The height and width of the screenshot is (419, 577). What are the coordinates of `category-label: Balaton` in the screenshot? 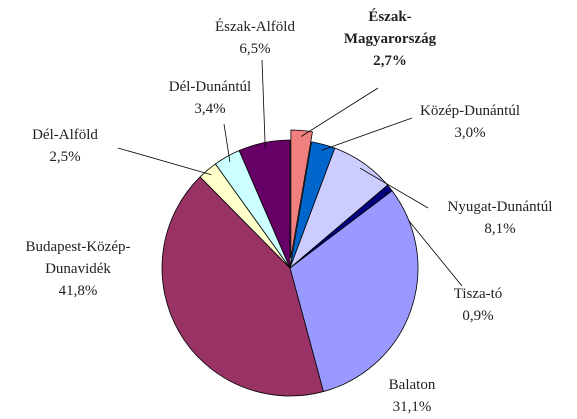 It's located at (412, 385).